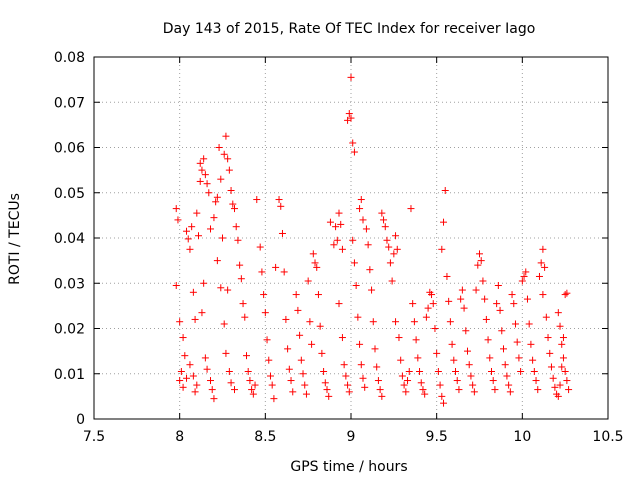 The height and width of the screenshot is (480, 640). Describe the element at coordinates (15, 239) in the screenshot. I see `y-axis-label: ROTI / TECUs` at that location.